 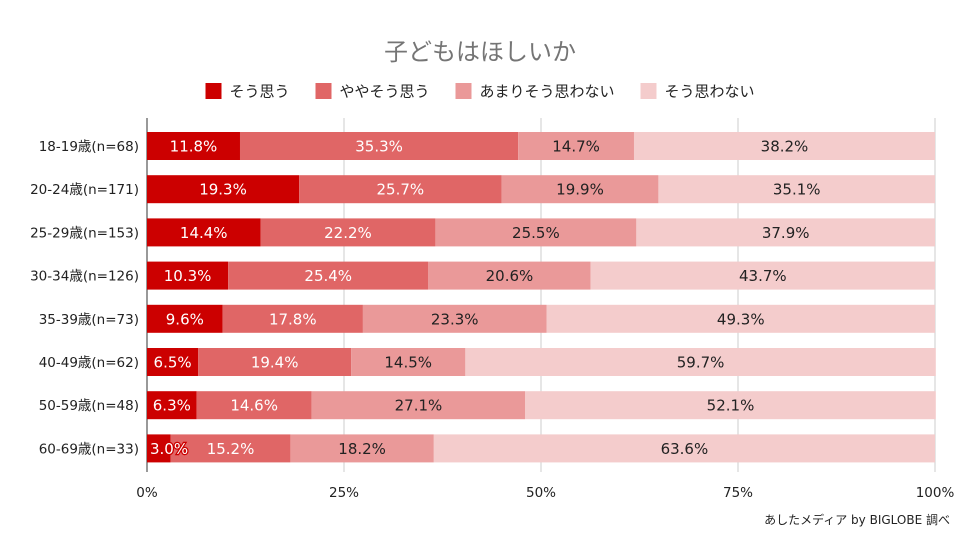 I want to click on data-label: 14.7%, so click(x=576, y=147).